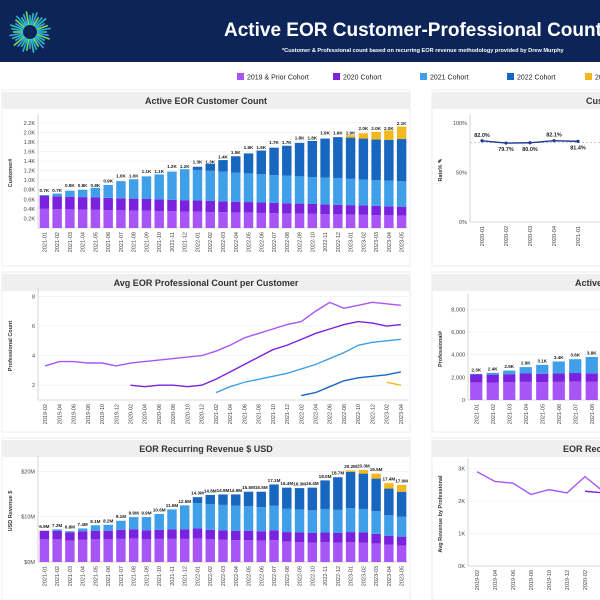 This screenshot has width=600, height=600. I want to click on total-label: 6.8M, so click(70, 527).